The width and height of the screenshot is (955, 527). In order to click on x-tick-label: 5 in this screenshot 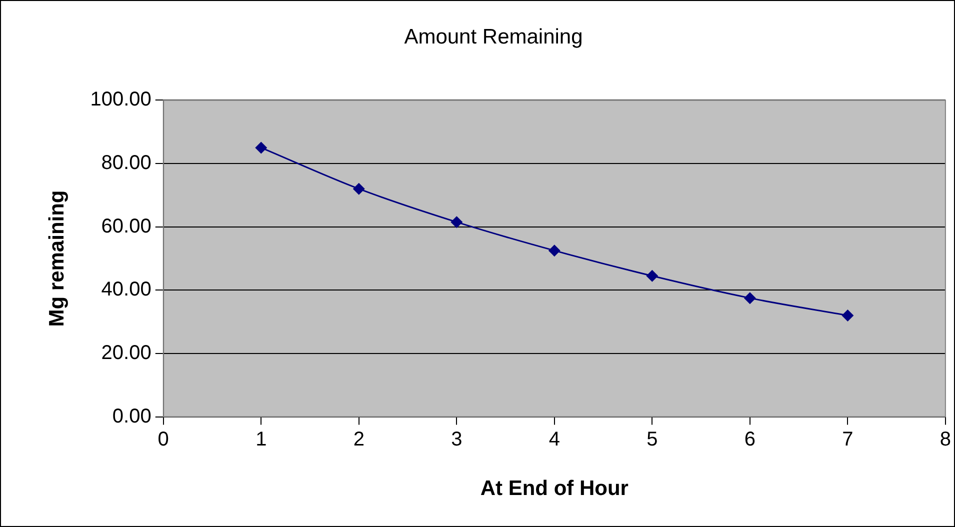, I will do `click(652, 439)`.